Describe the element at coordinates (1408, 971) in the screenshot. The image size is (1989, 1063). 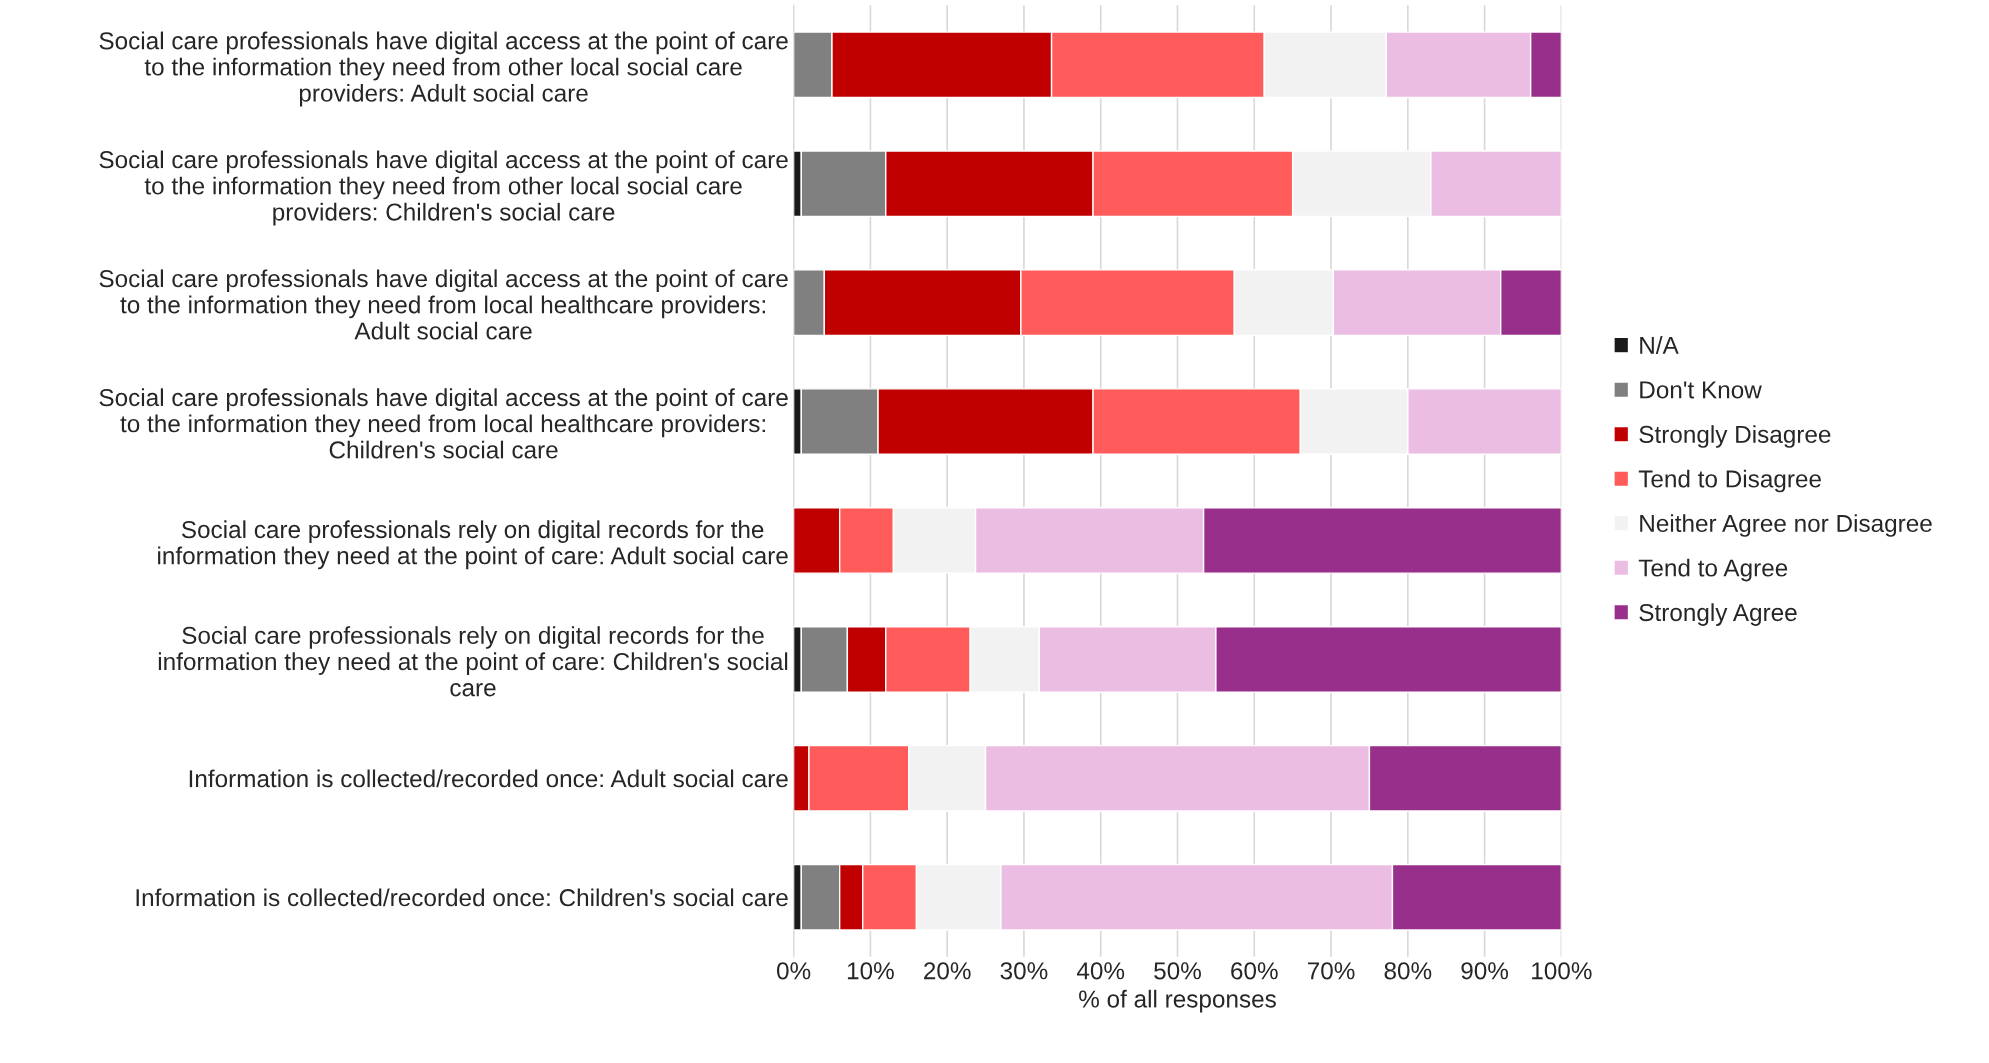
I see `x-tick-label: 80%` at that location.